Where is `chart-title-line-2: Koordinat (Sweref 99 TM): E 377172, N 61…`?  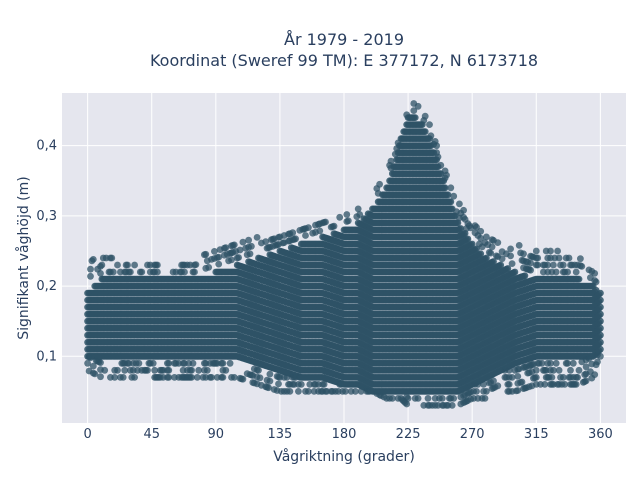
chart-title-line-2: Koordinat (Sweref 99 TM): E 377172, N 61… is located at coordinates (344, 60).